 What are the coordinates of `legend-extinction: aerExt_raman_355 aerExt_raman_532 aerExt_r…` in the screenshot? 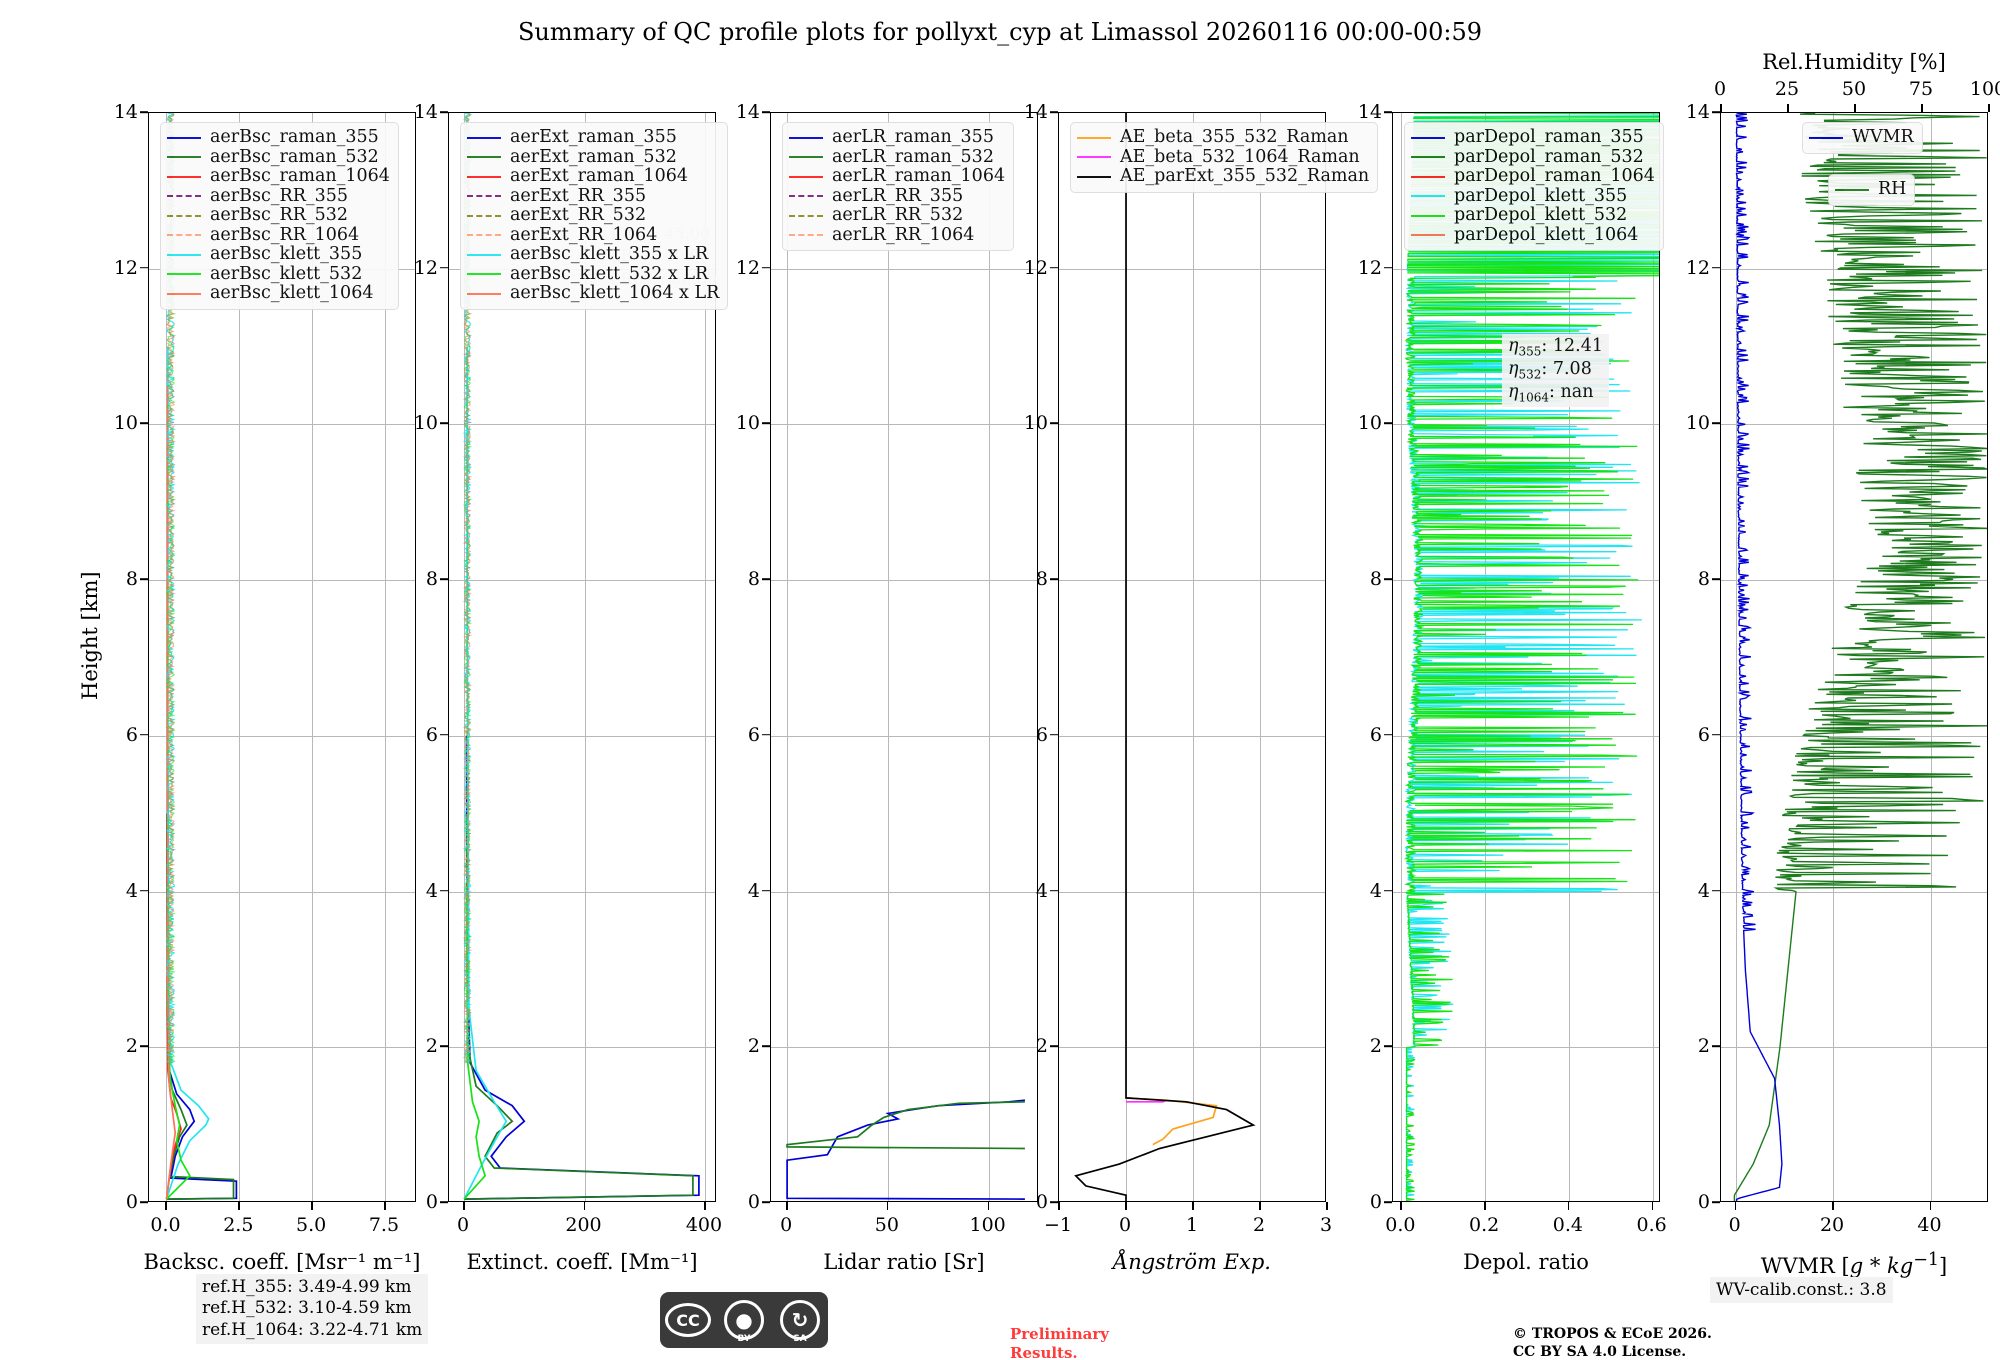 It's located at (594, 216).